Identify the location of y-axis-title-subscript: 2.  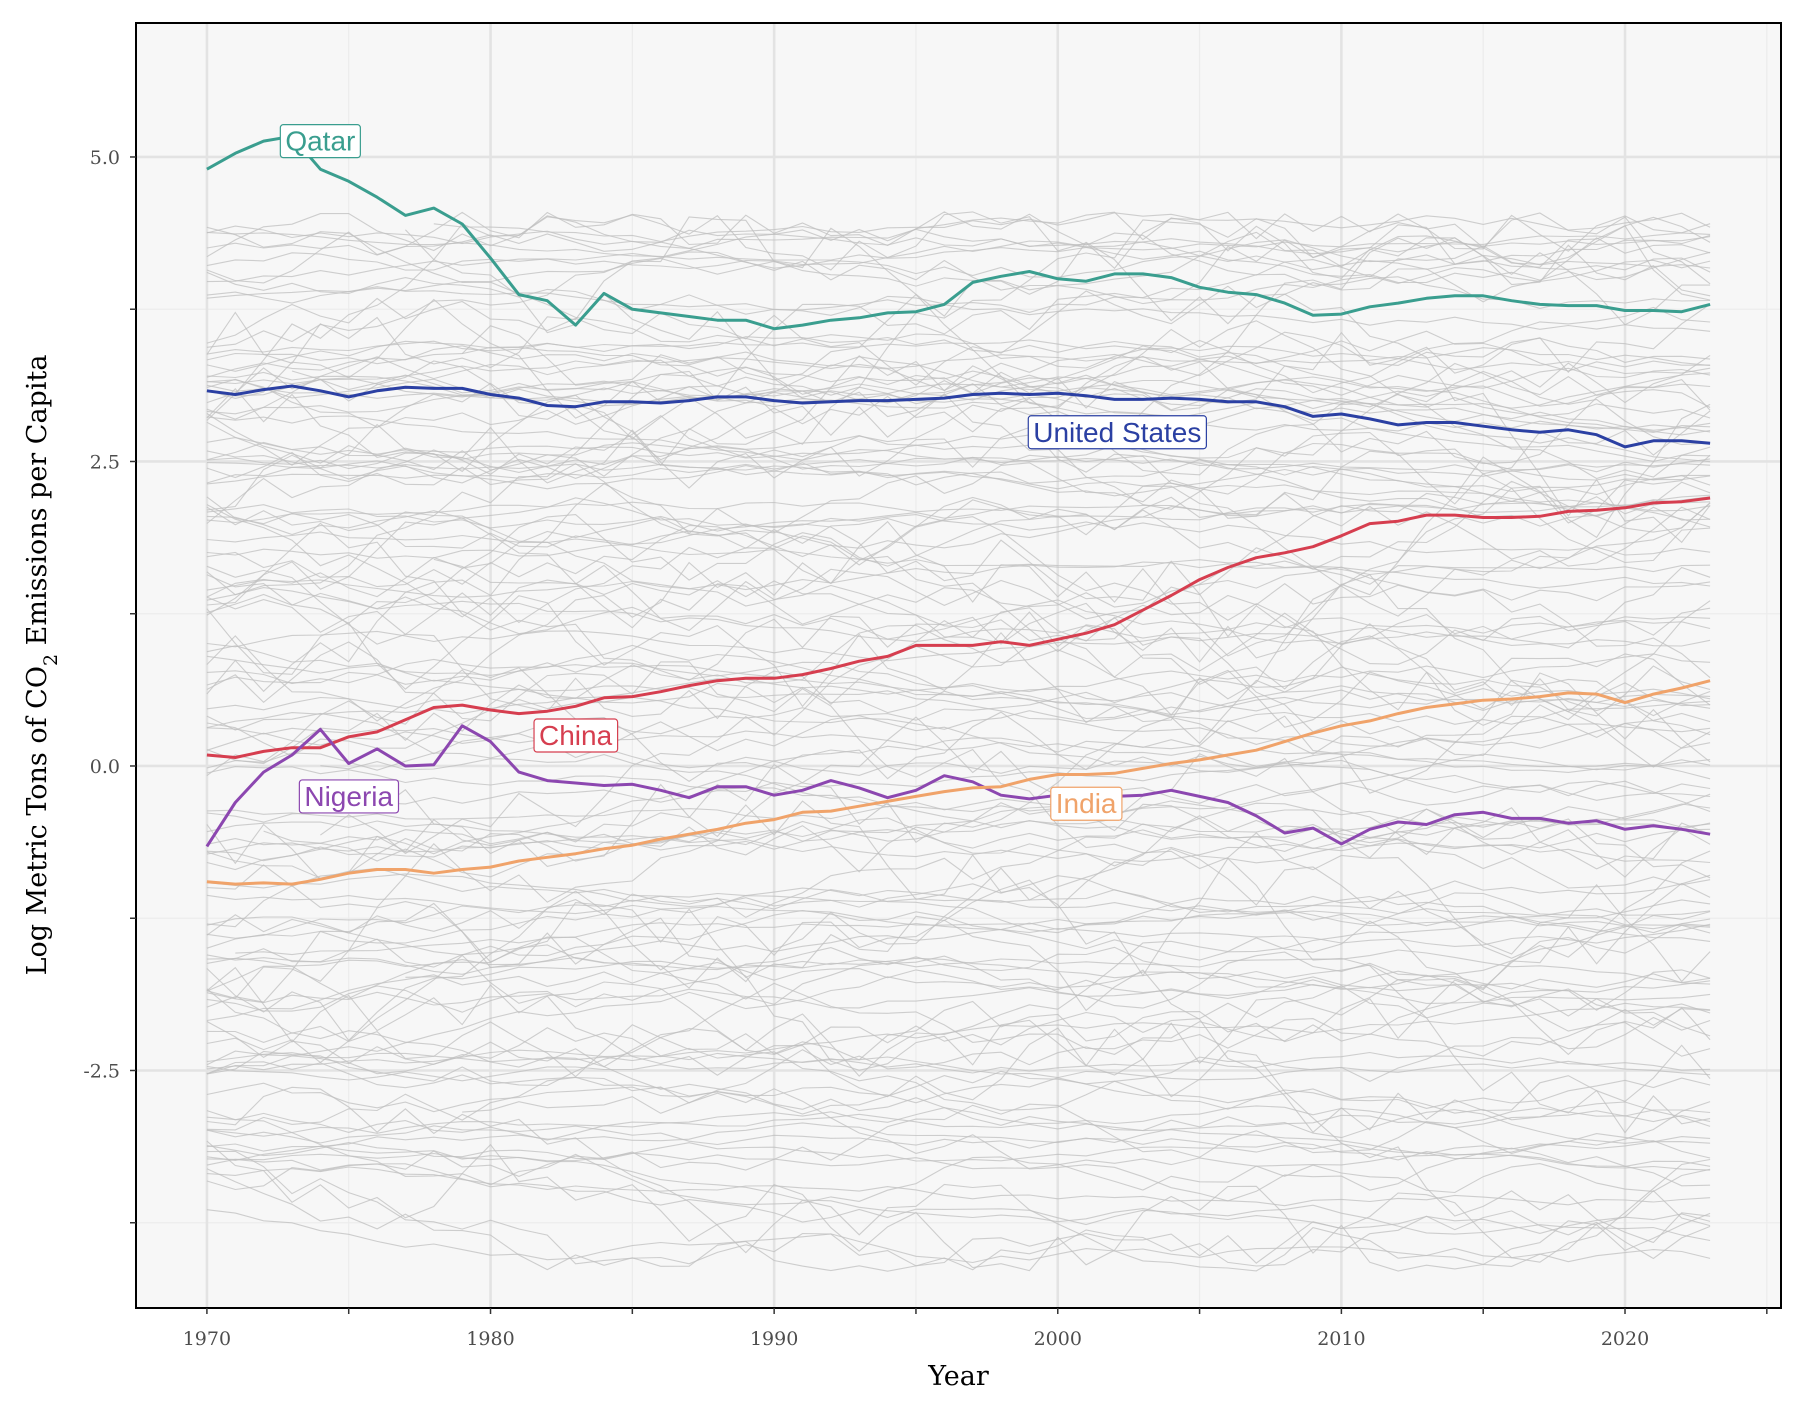
(51, 660).